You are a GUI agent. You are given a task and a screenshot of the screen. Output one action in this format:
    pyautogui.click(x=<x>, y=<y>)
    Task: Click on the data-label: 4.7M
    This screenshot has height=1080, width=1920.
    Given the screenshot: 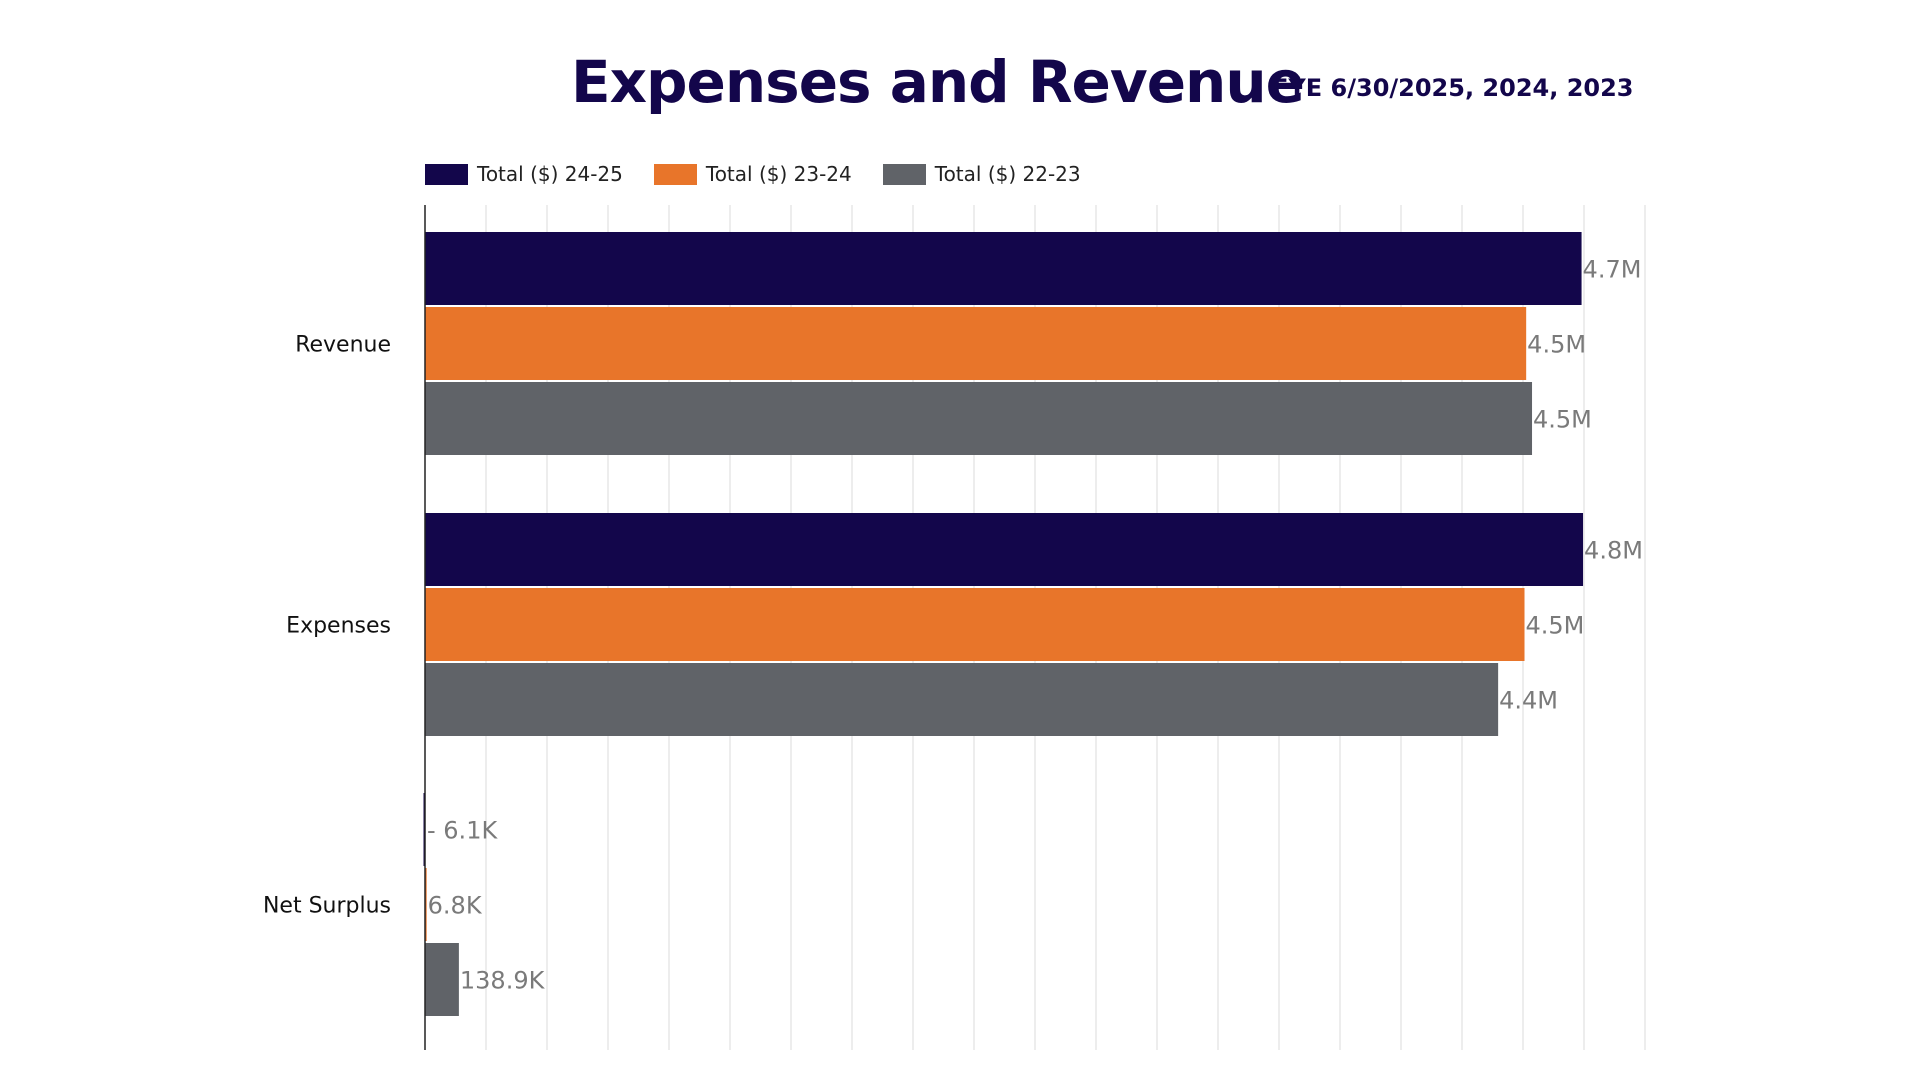 What is the action you would take?
    pyautogui.click(x=1612, y=270)
    